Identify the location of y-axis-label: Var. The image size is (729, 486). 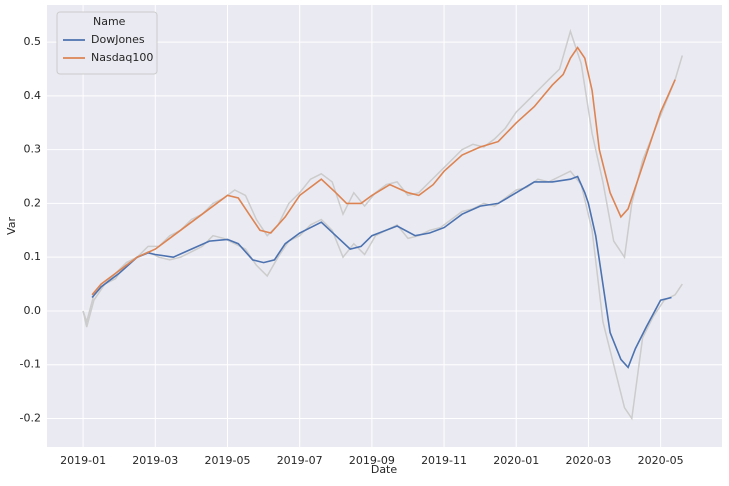
(11, 226).